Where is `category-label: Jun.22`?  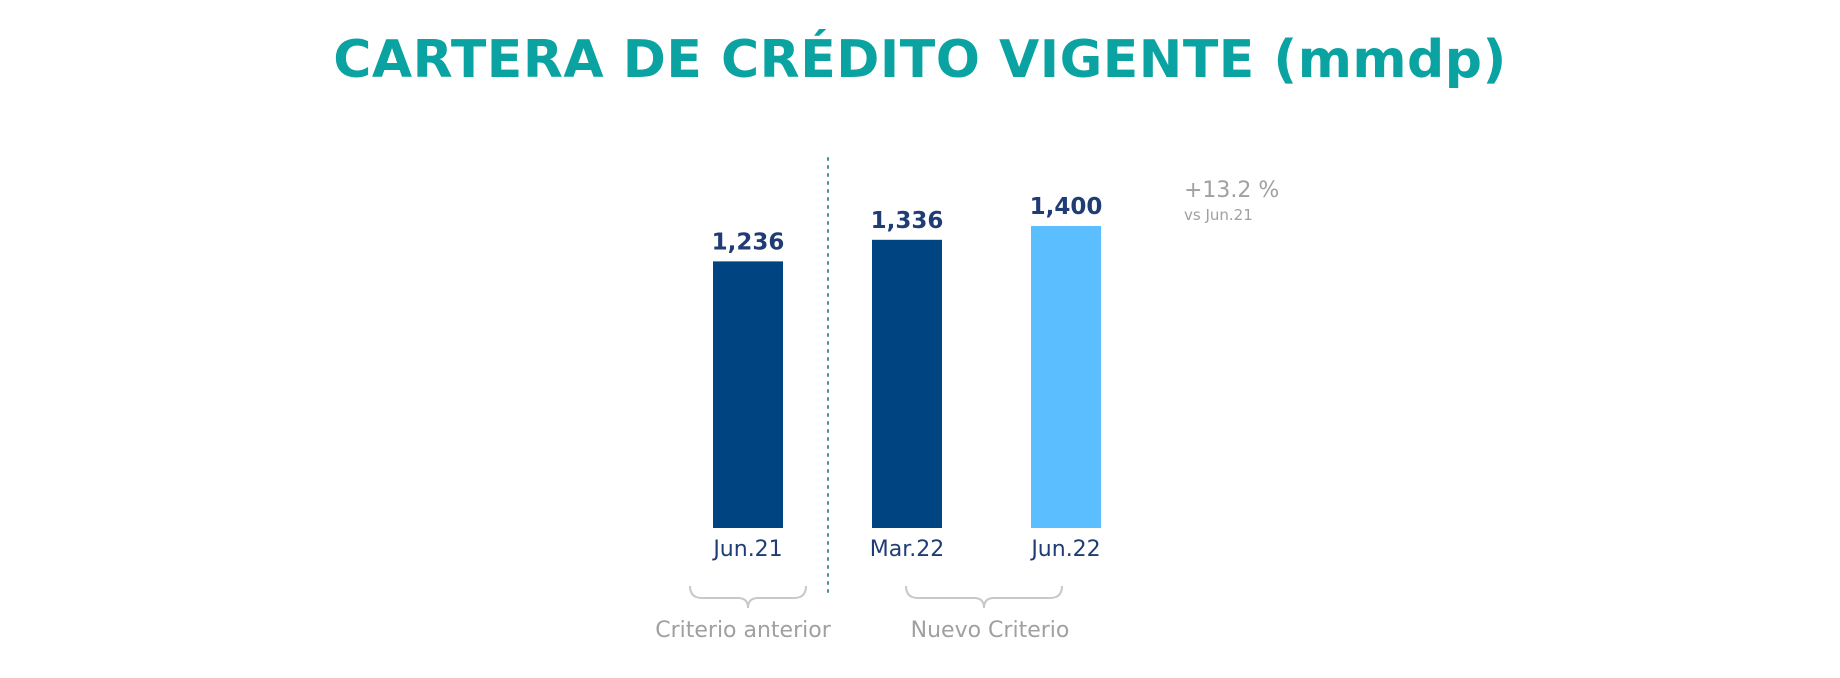 category-label: Jun.22 is located at coordinates (1064, 549).